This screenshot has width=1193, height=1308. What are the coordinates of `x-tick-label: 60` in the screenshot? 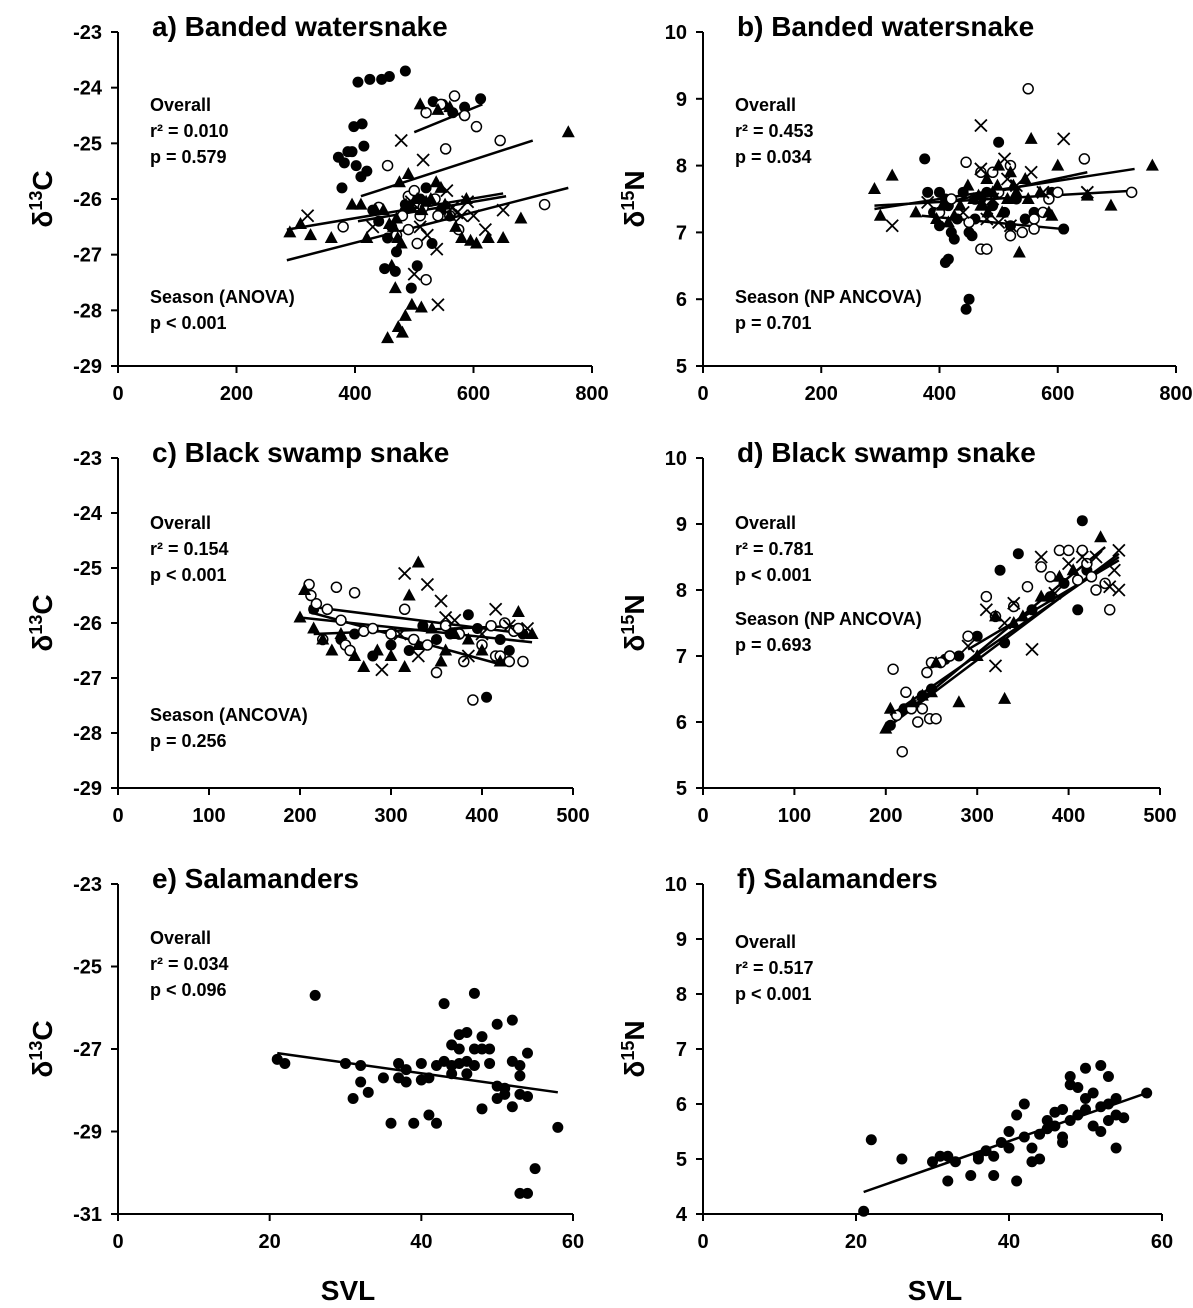 It's located at (573, 1242).